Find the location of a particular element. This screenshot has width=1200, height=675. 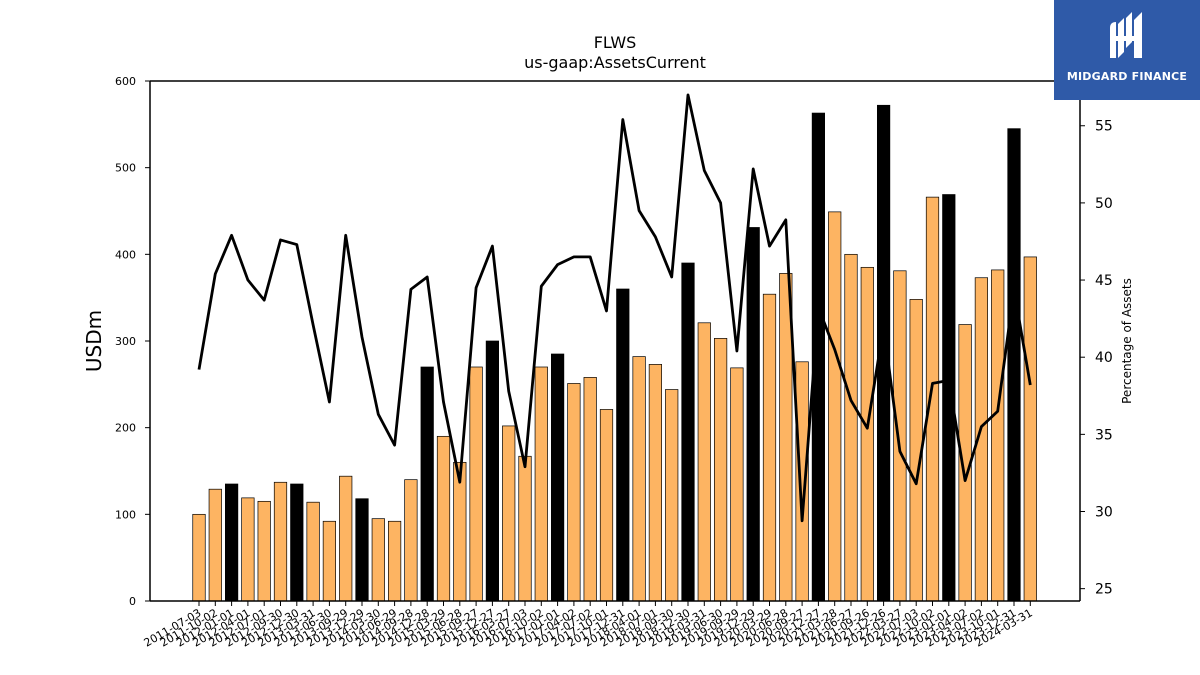

brand-name: MIDGARD FINANCE is located at coordinates (1127, 76).